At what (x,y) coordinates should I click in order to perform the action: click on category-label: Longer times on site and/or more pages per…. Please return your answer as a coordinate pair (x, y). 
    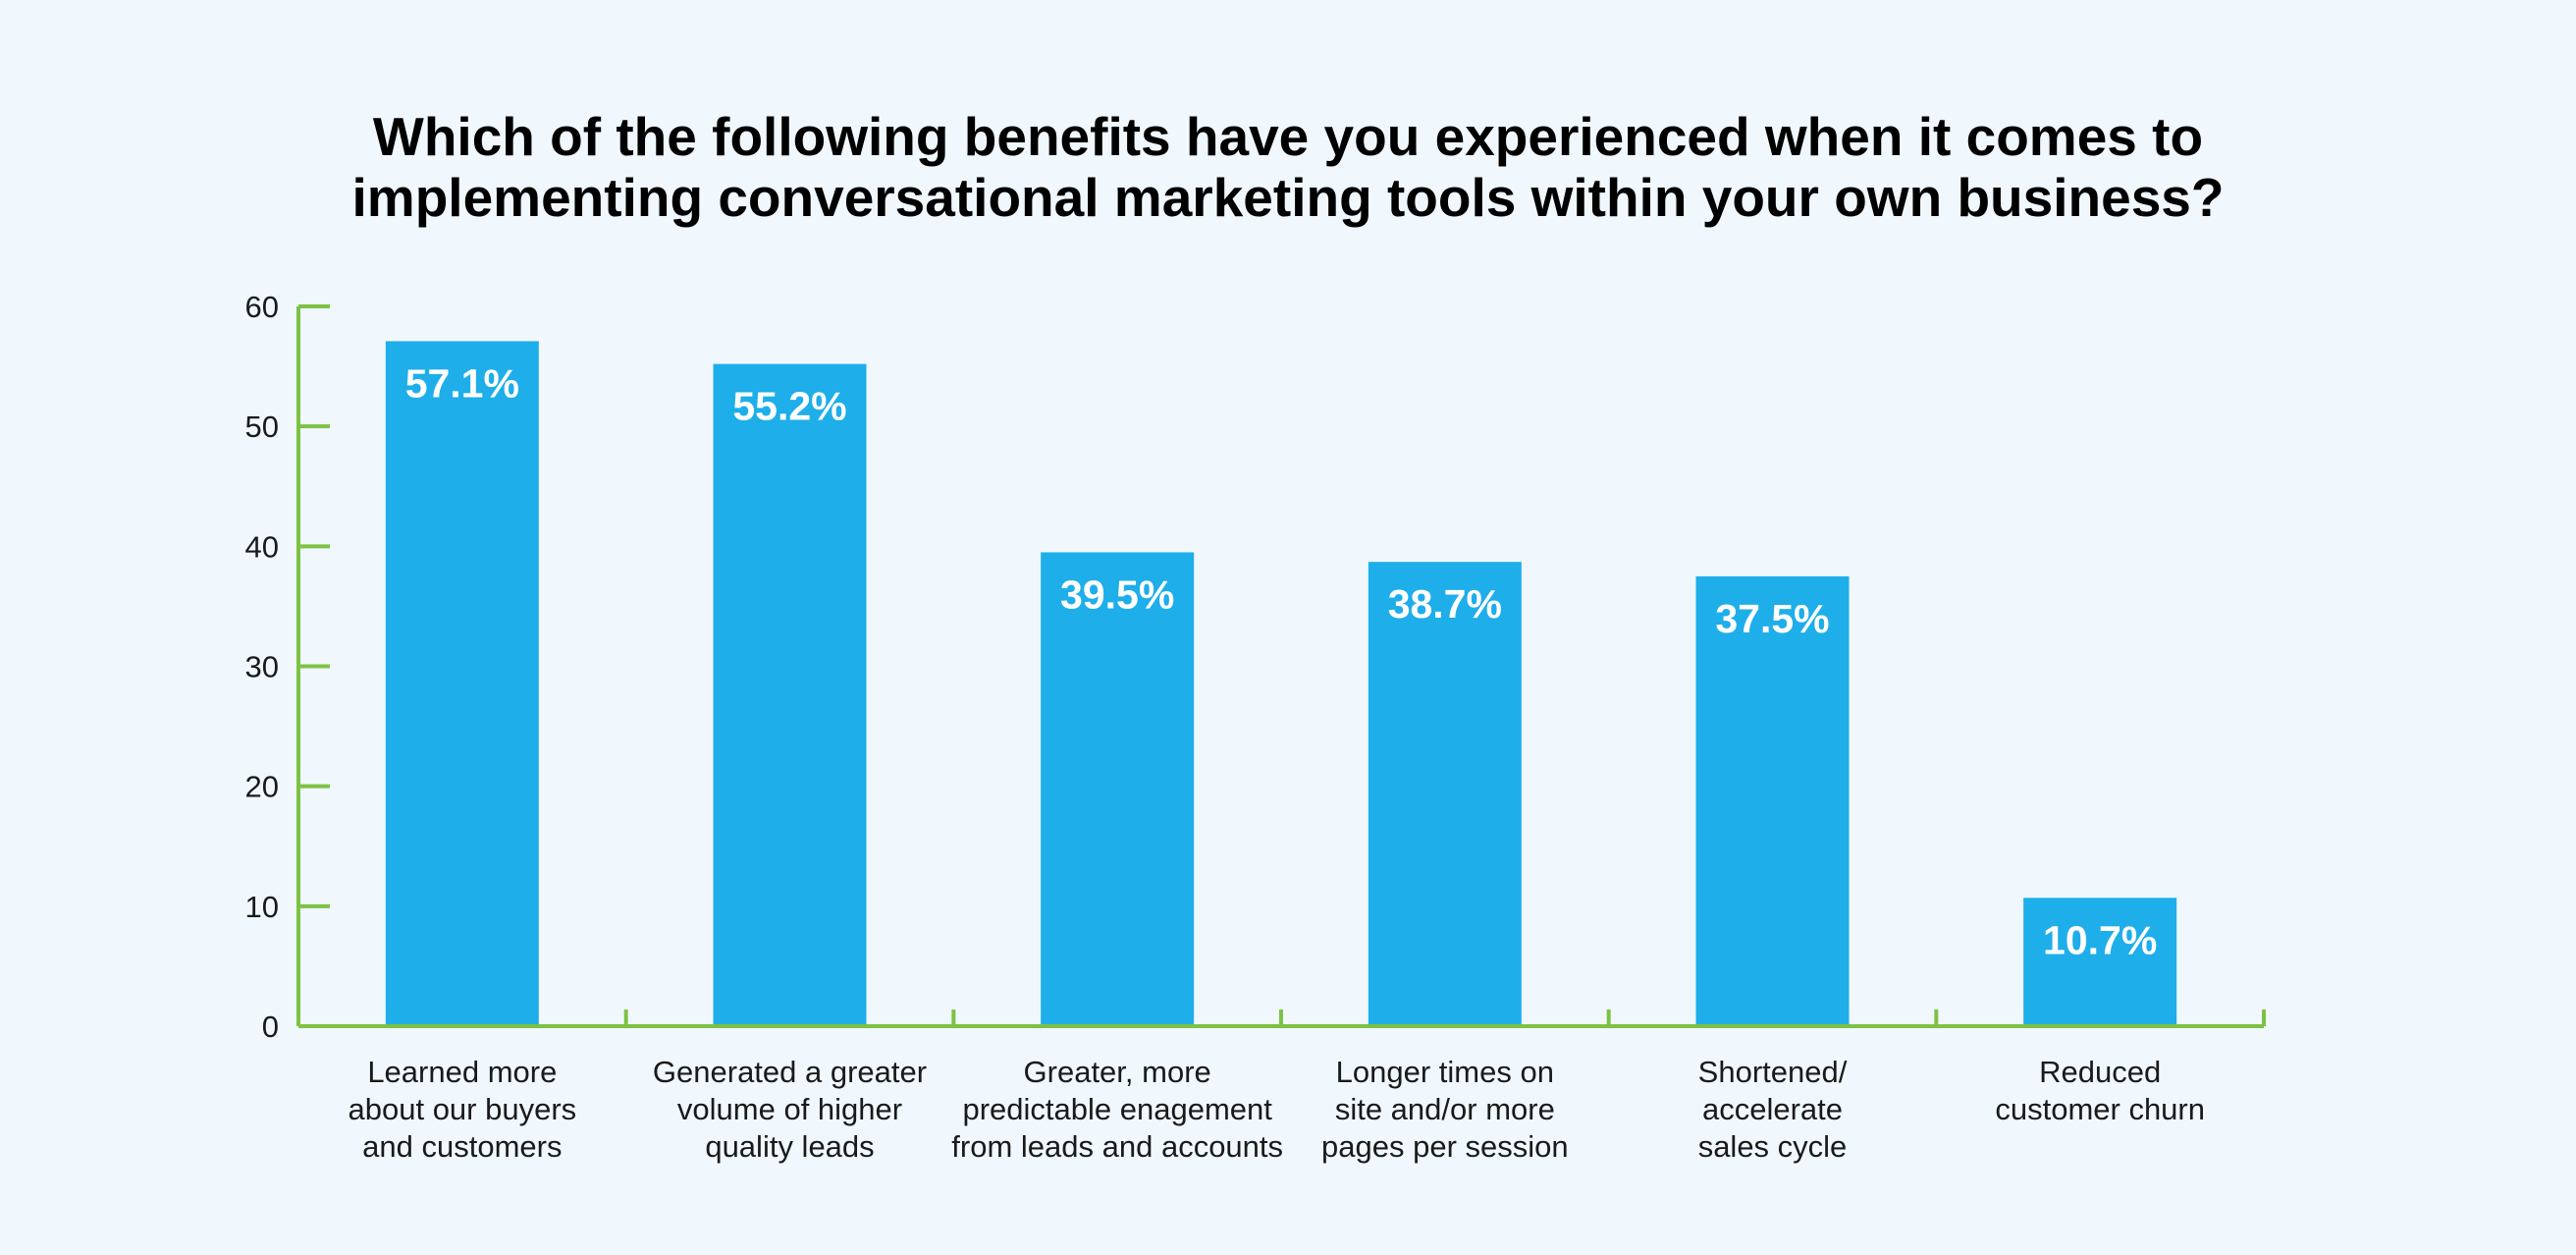
    Looking at the image, I should click on (1445, 1109).